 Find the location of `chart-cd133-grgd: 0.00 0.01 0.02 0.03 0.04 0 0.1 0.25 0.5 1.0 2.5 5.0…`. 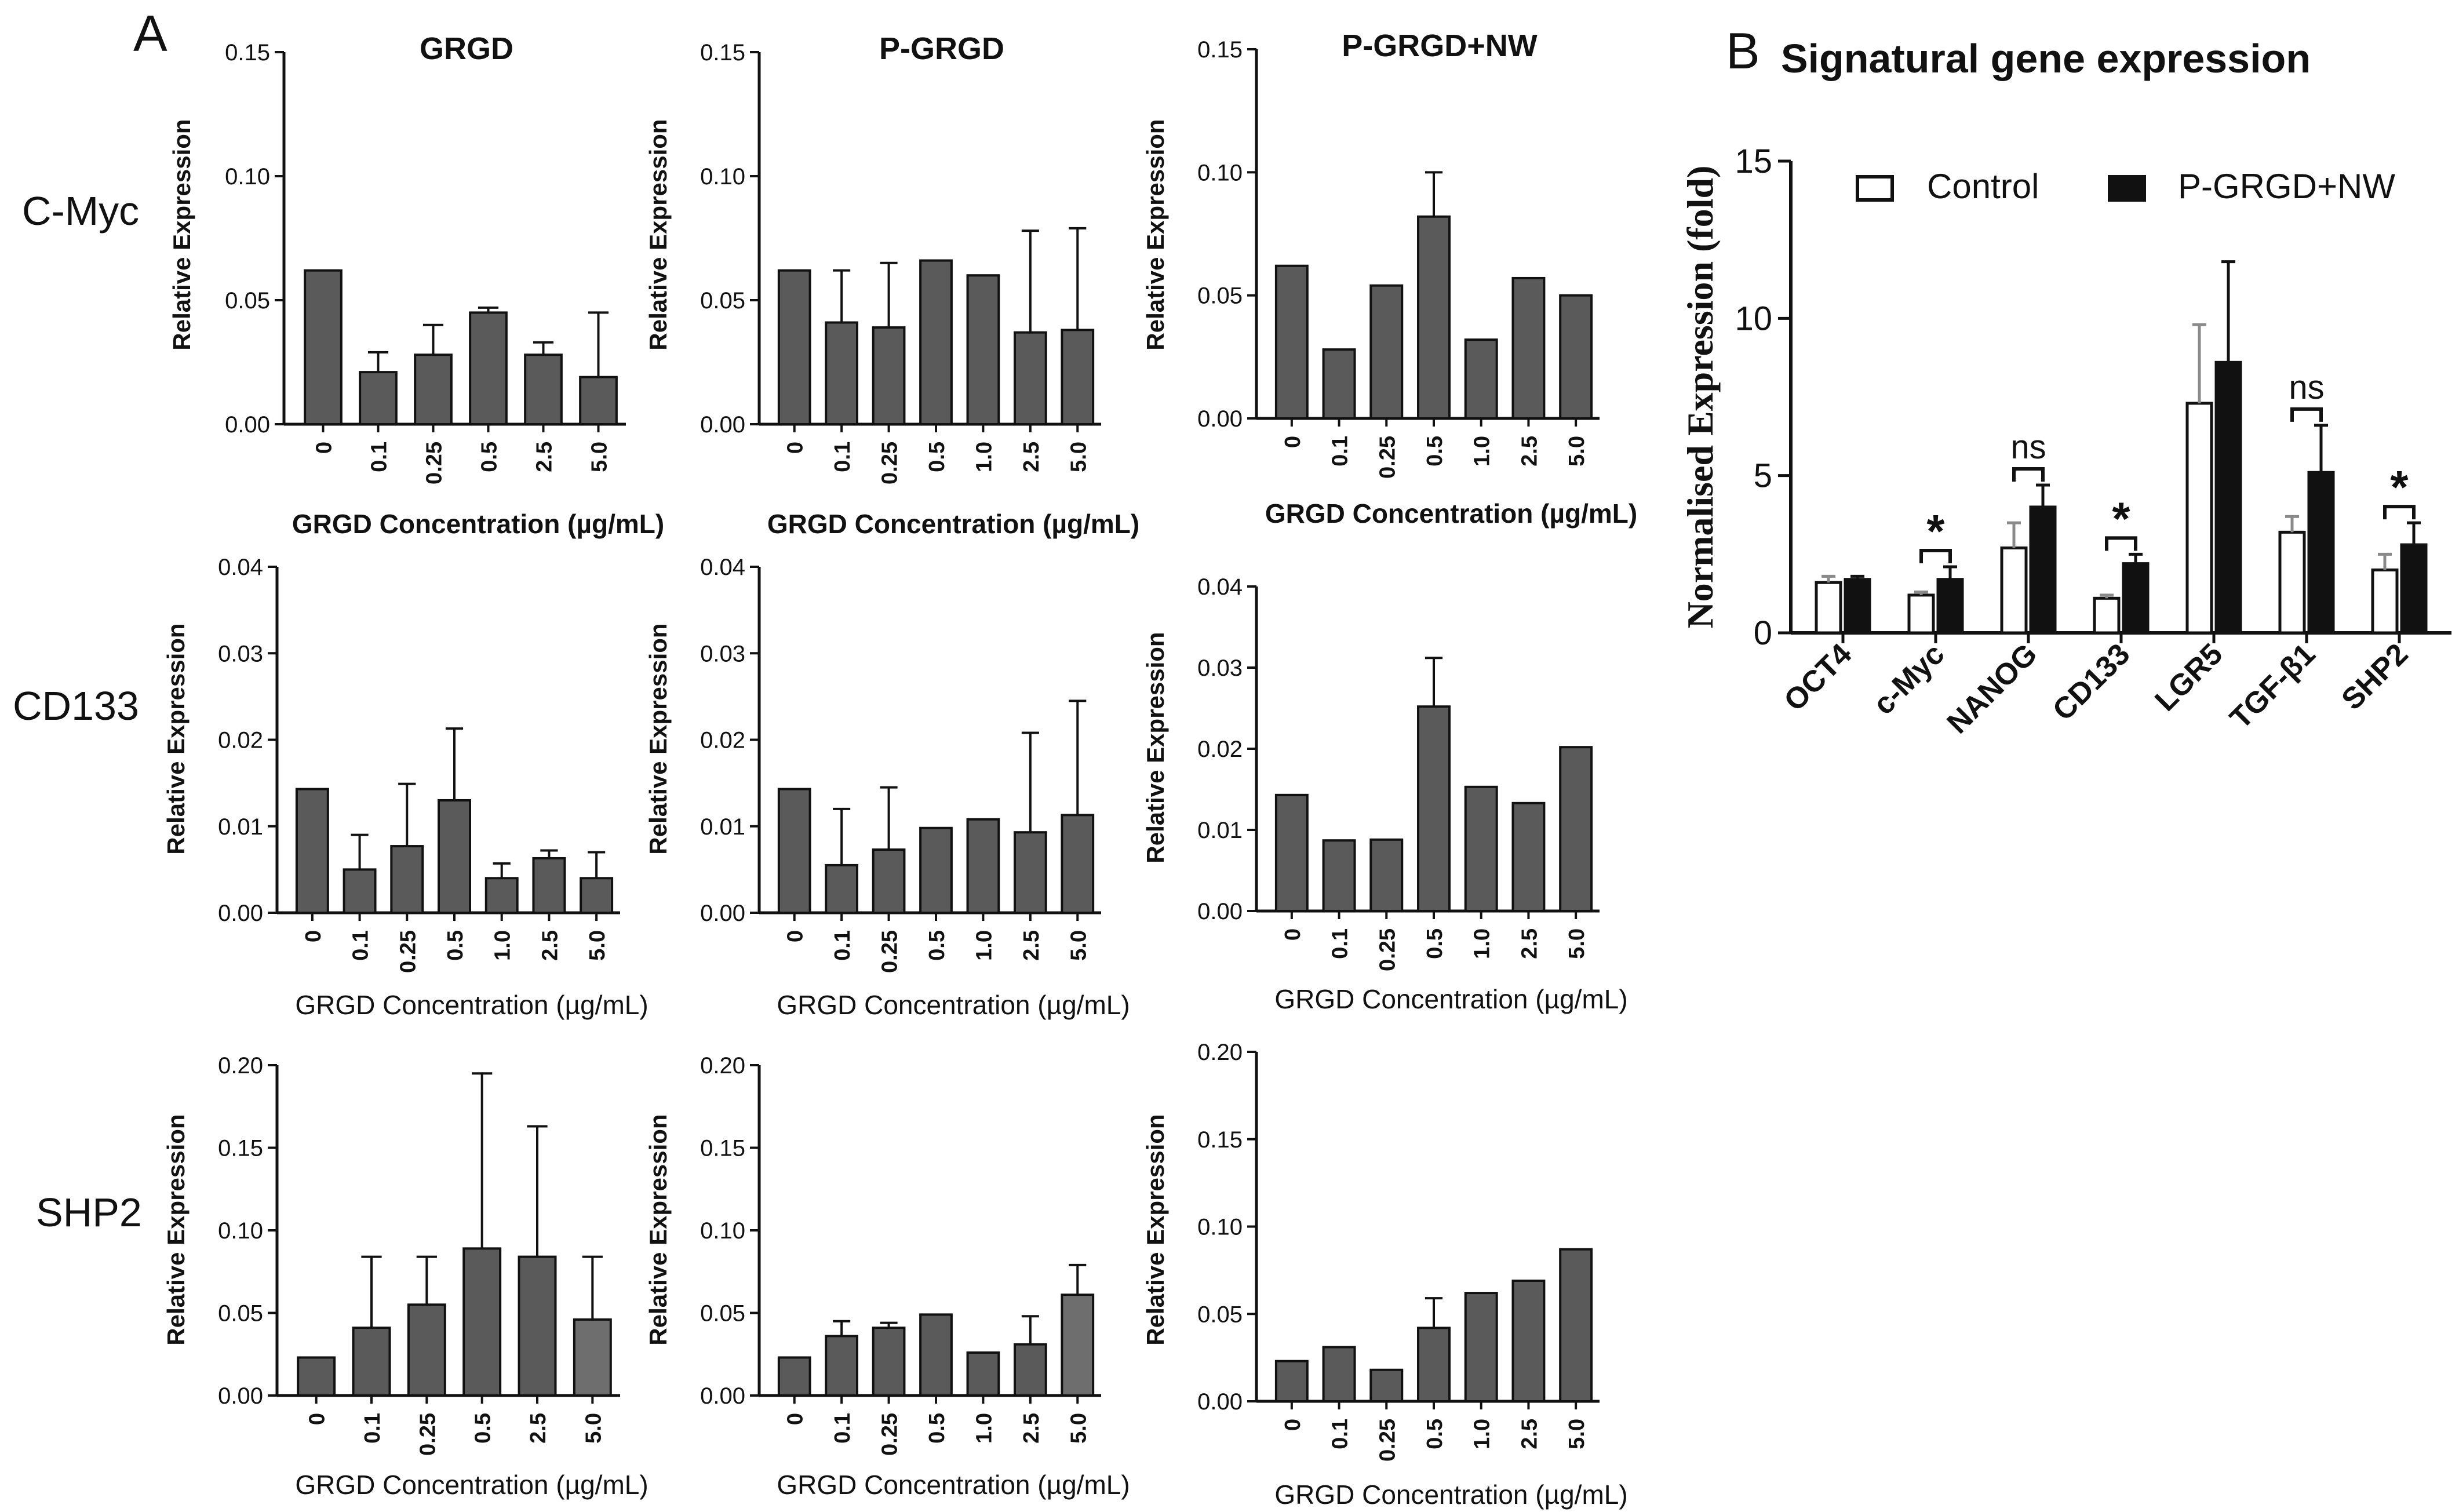

chart-cd133-grgd: 0.00 0.01 0.02 0.03 0.04 0 0.1 0.25 0.5 1.0 2.5 5.0… is located at coordinates (405, 787).